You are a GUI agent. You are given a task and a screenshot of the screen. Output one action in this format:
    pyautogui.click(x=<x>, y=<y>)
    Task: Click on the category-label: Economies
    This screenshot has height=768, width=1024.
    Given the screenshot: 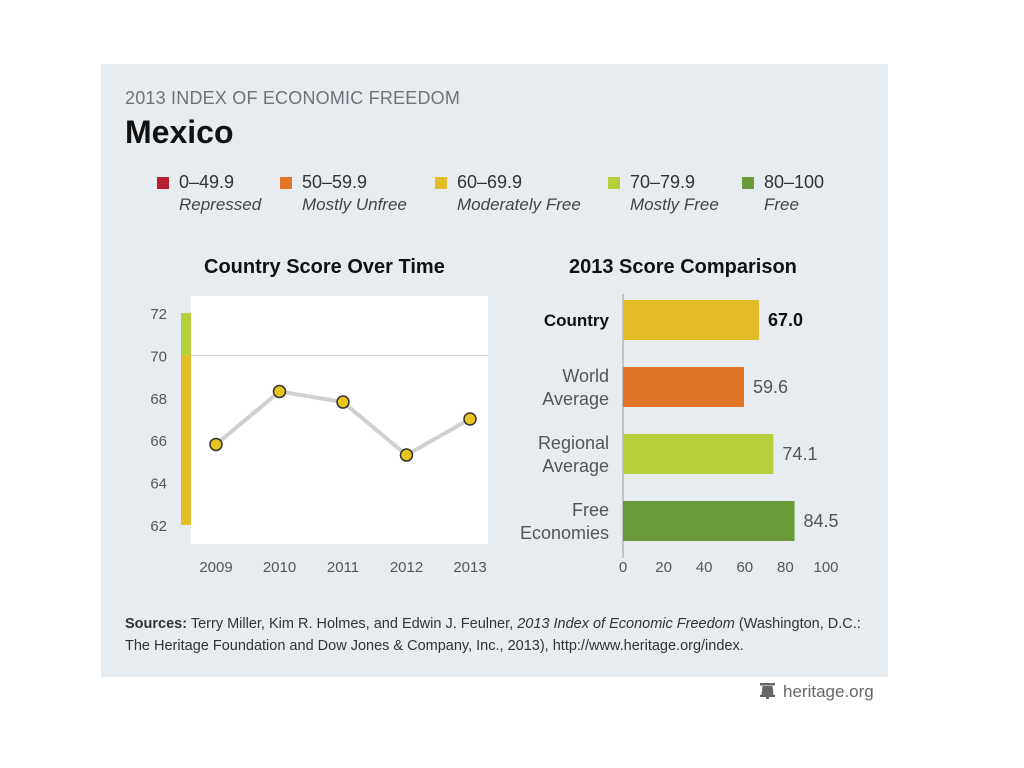 What is the action you would take?
    pyautogui.click(x=564, y=533)
    